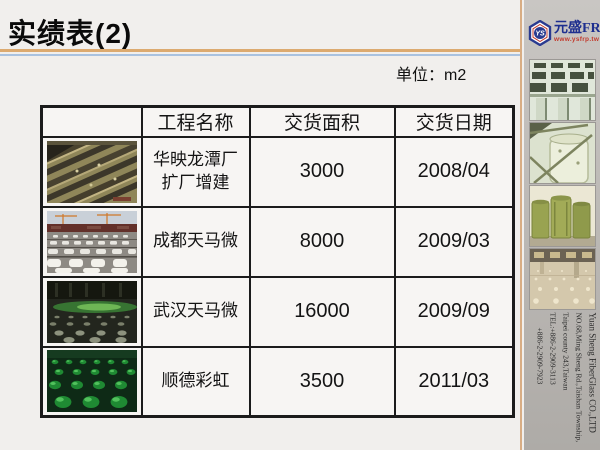 The image size is (600, 450). What do you see at coordinates (195, 241) in the screenshot?
I see `project-name: 成都天马微` at bounding box center [195, 241].